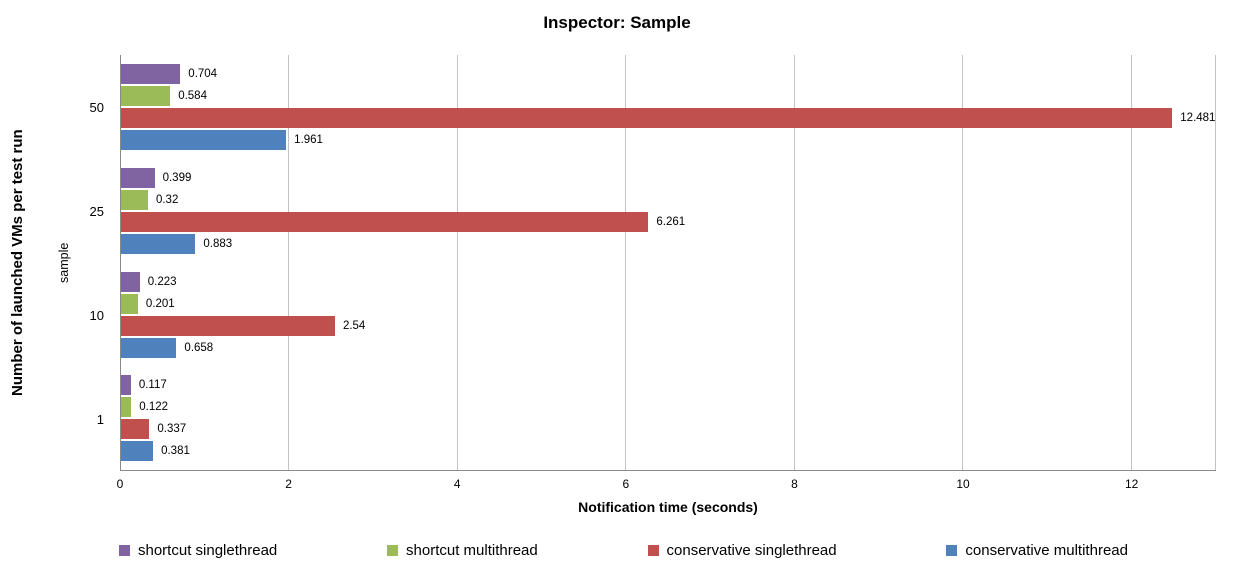 This screenshot has height=577, width=1234. Describe the element at coordinates (177, 177) in the screenshot. I see `bar-value-label: 0.399` at that location.